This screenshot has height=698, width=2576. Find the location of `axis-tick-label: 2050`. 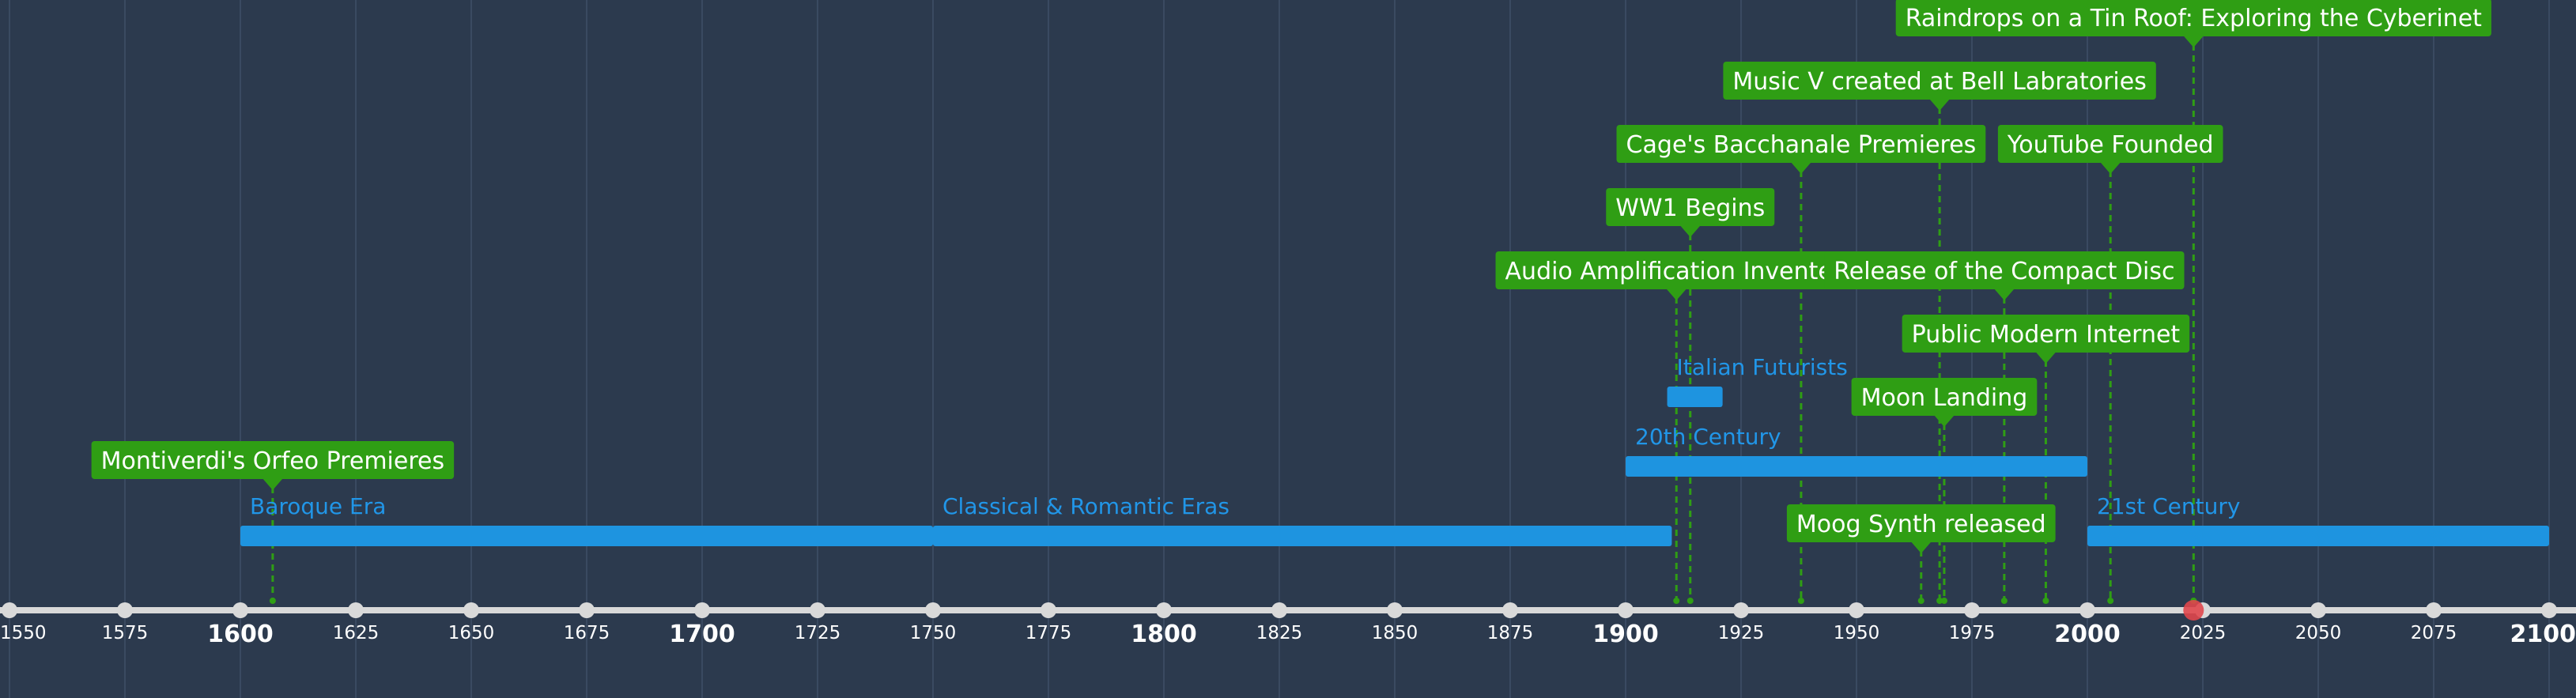

axis-tick-label: 2050 is located at coordinates (2318, 633).